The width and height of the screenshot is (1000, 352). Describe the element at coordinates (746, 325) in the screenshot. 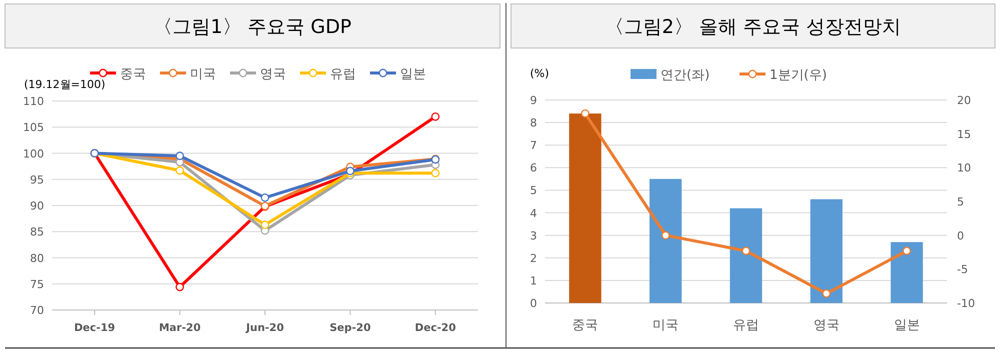

I see `x-tick-label: 유럽` at that location.